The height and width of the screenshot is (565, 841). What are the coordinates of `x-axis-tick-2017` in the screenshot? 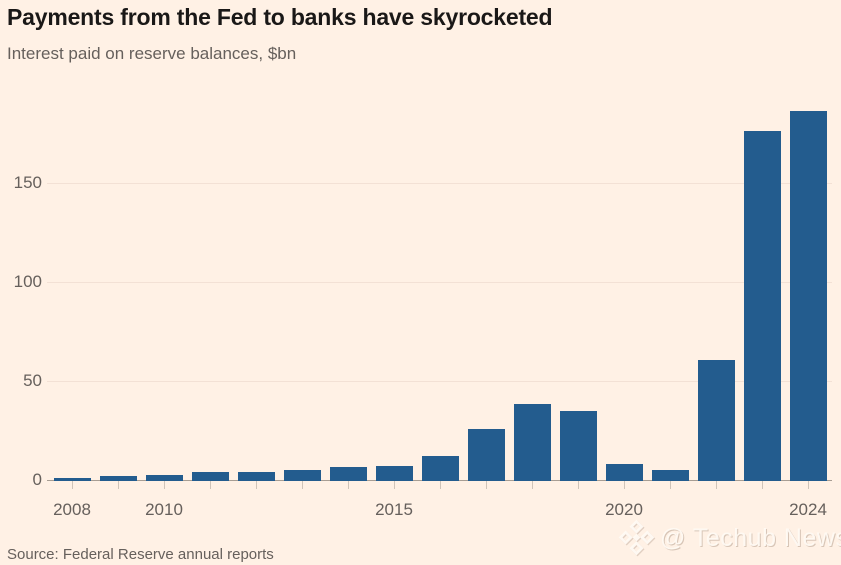 It's located at (486, 485).